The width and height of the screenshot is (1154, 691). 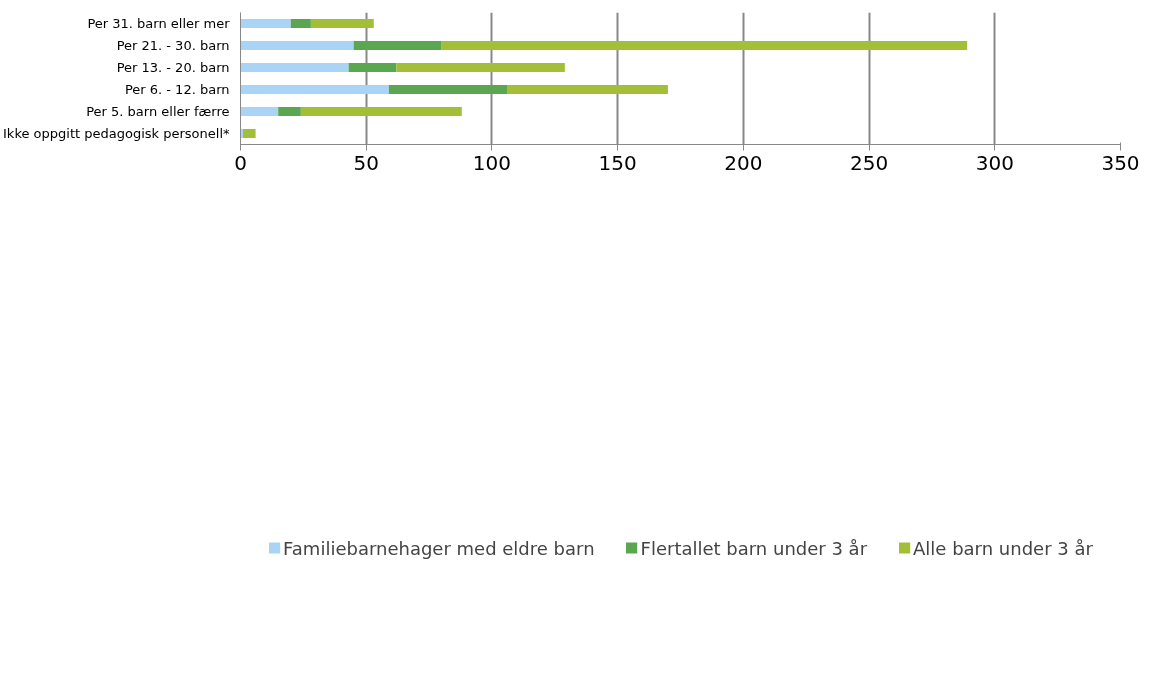 What do you see at coordinates (743, 162) in the screenshot?
I see `x-tick-label: 200` at bounding box center [743, 162].